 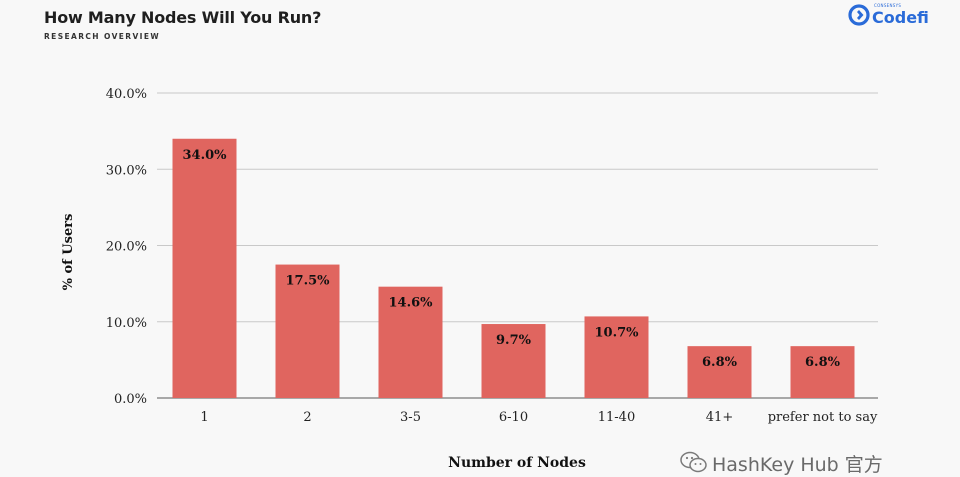 What do you see at coordinates (693, 462) in the screenshot?
I see `wechat-icon` at bounding box center [693, 462].